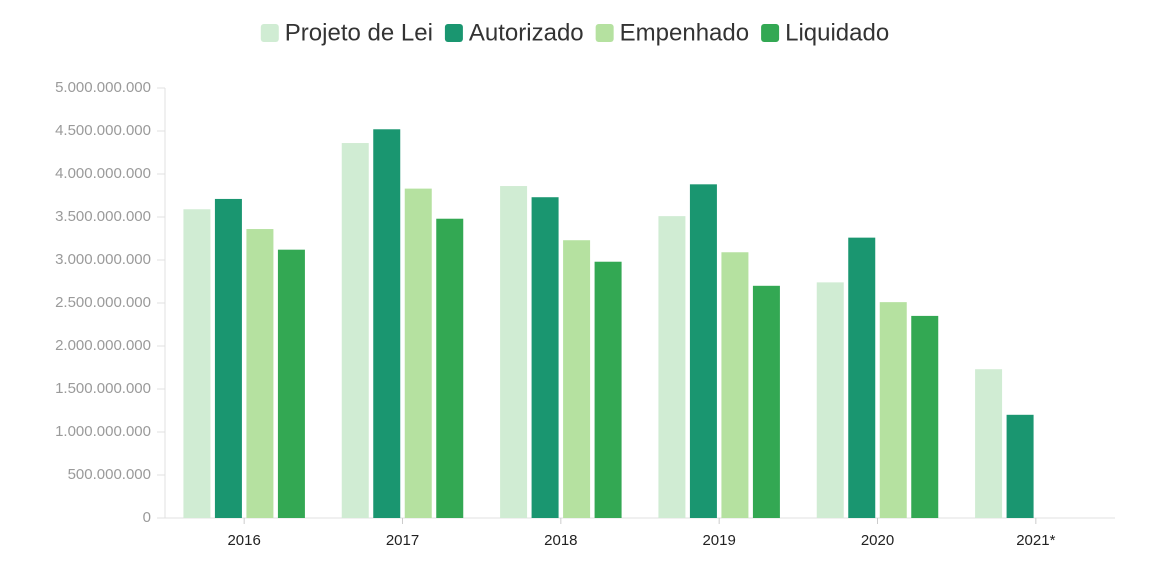 The height and width of the screenshot is (572, 1150). I want to click on x-tick-label: 2016, so click(243, 540).